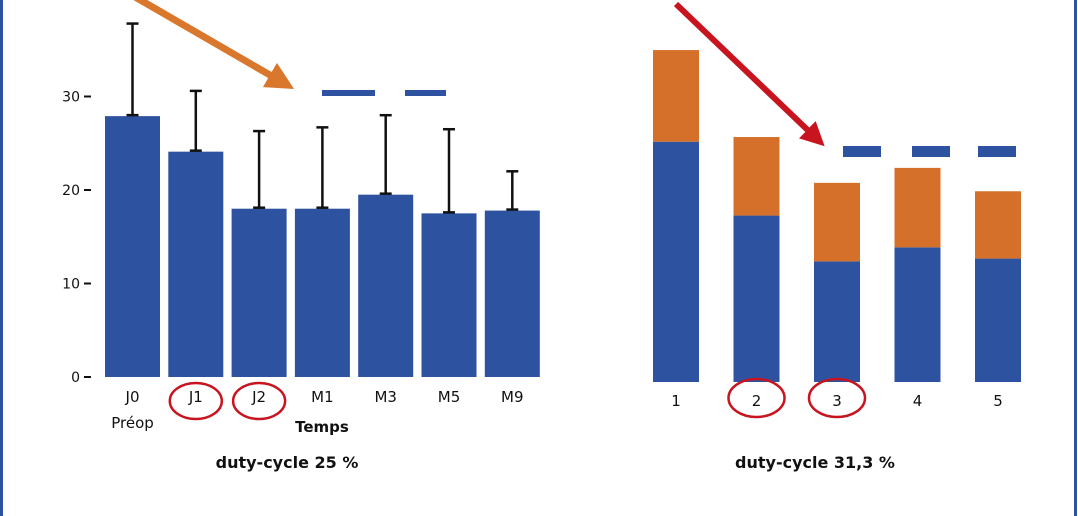  I want to click on y-tick-label: 30, so click(71, 98).